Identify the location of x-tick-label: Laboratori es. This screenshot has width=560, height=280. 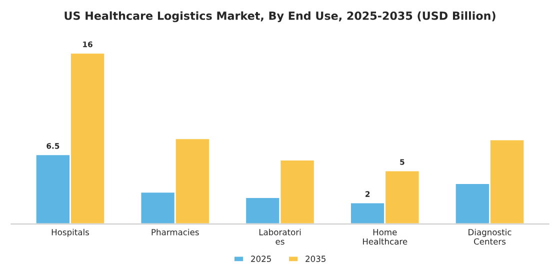
(280, 236).